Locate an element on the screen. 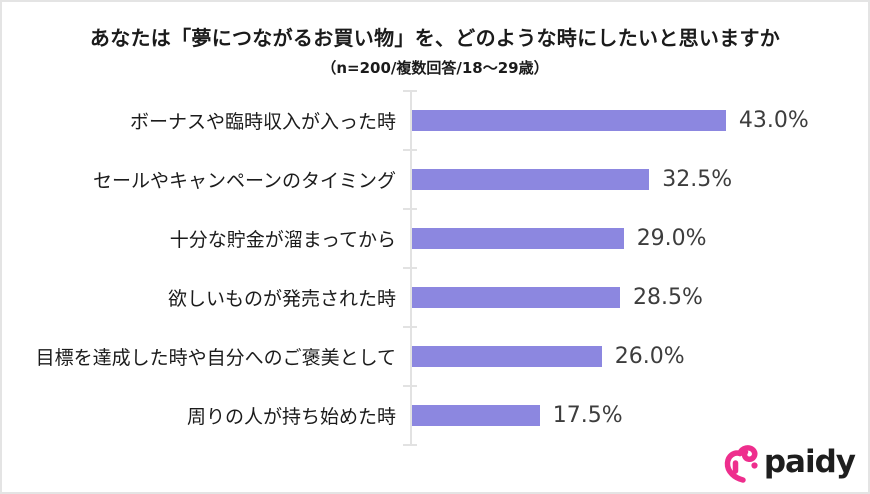 This screenshot has height=494, width=870. bar-row: ボーナスや臨時収入が入った時 43.0% is located at coordinates (435, 120).